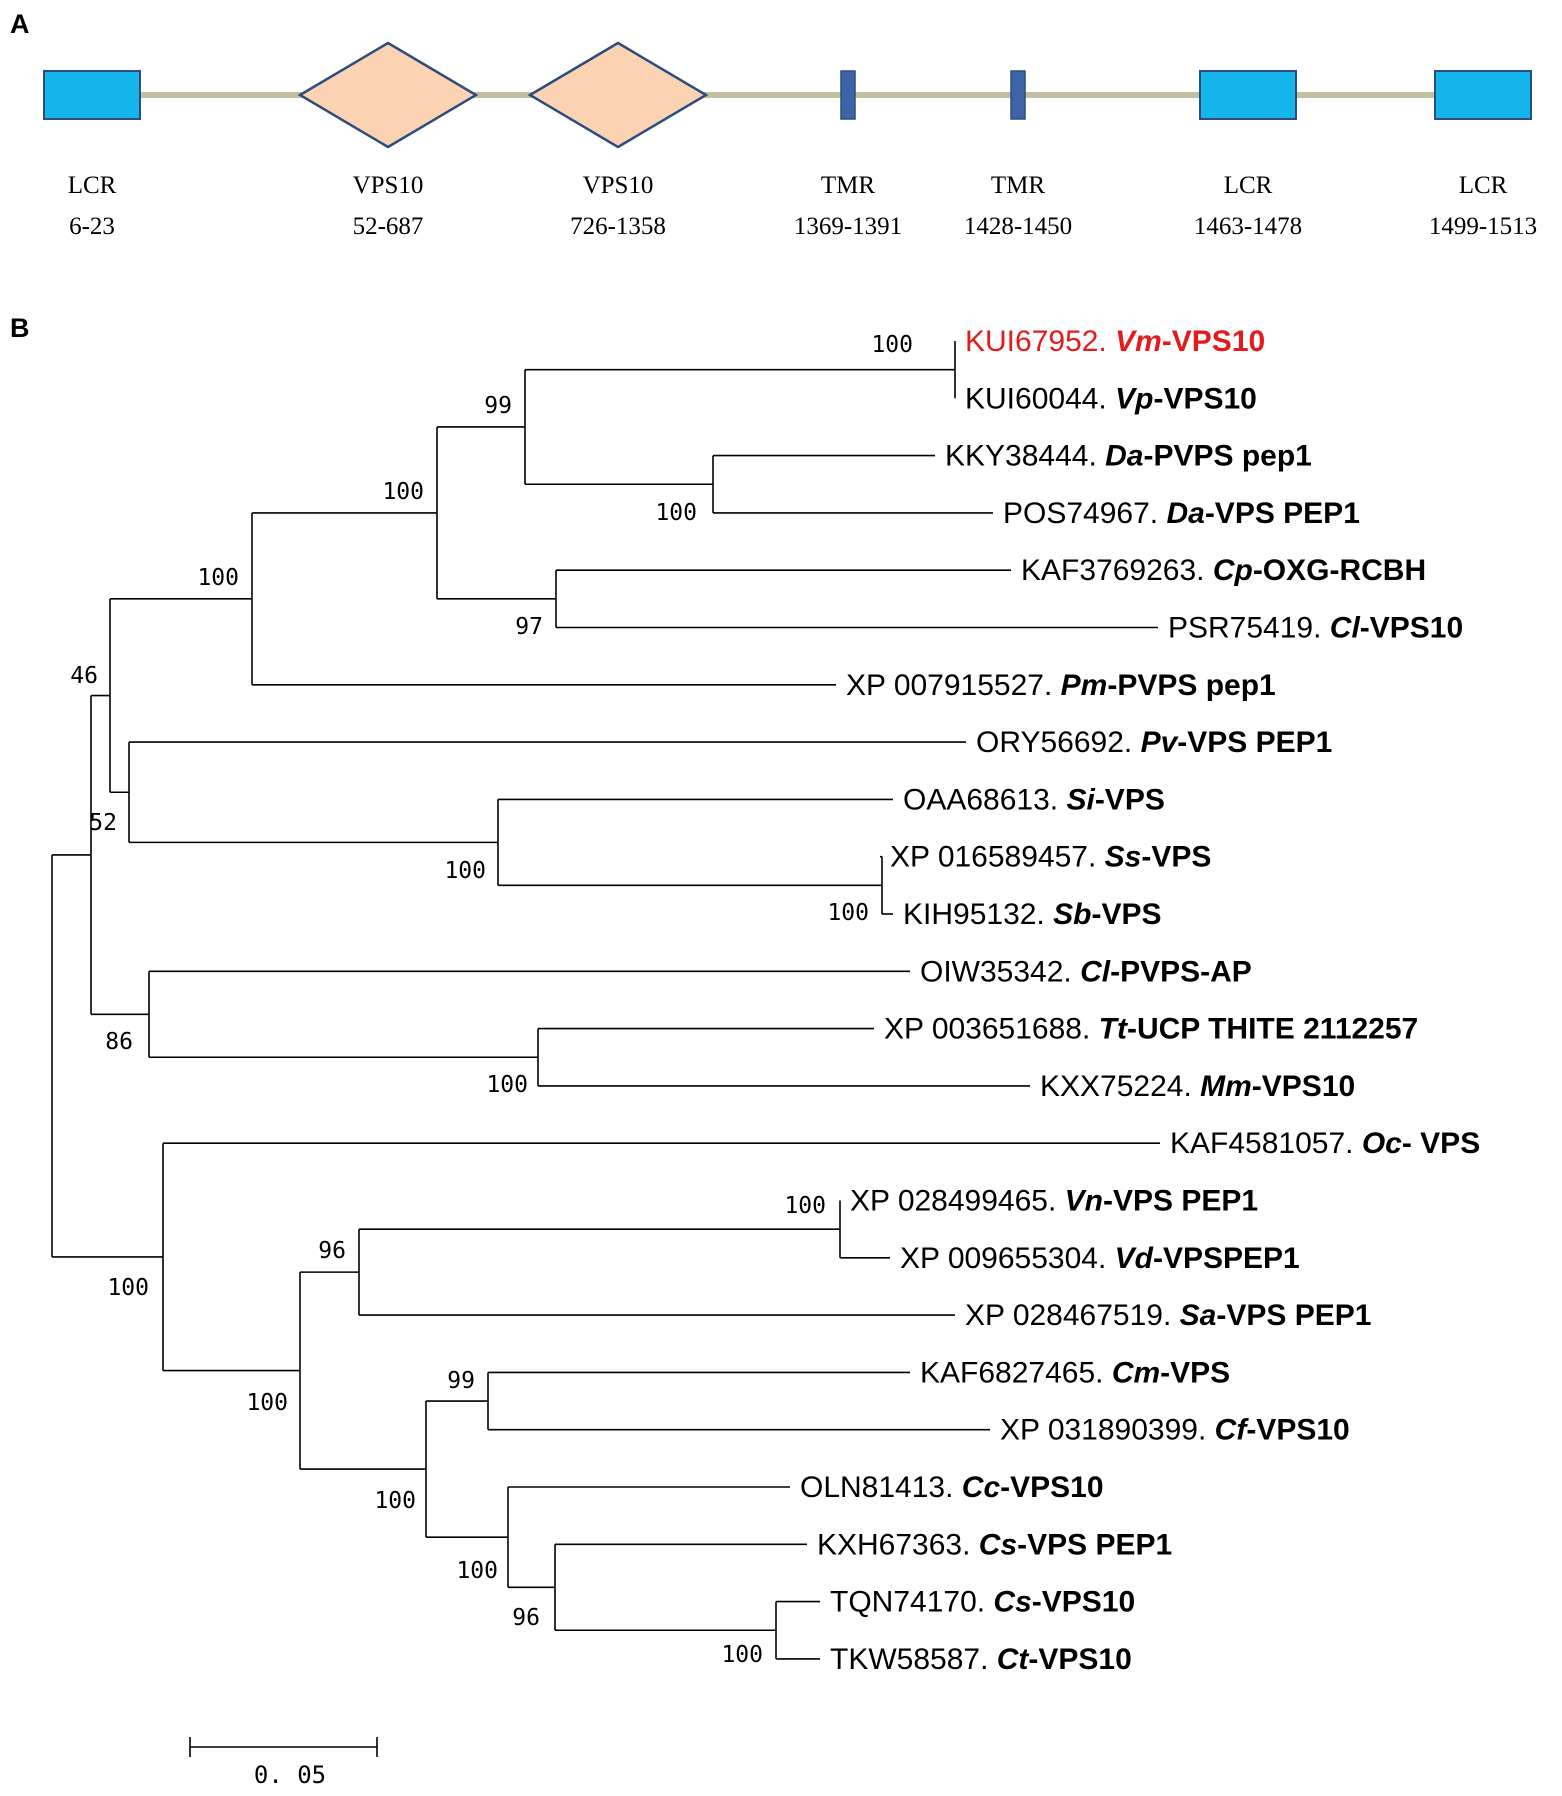 This screenshot has width=1562, height=1796. I want to click on leaf-accession: KAF4581057., so click(1266, 1143).